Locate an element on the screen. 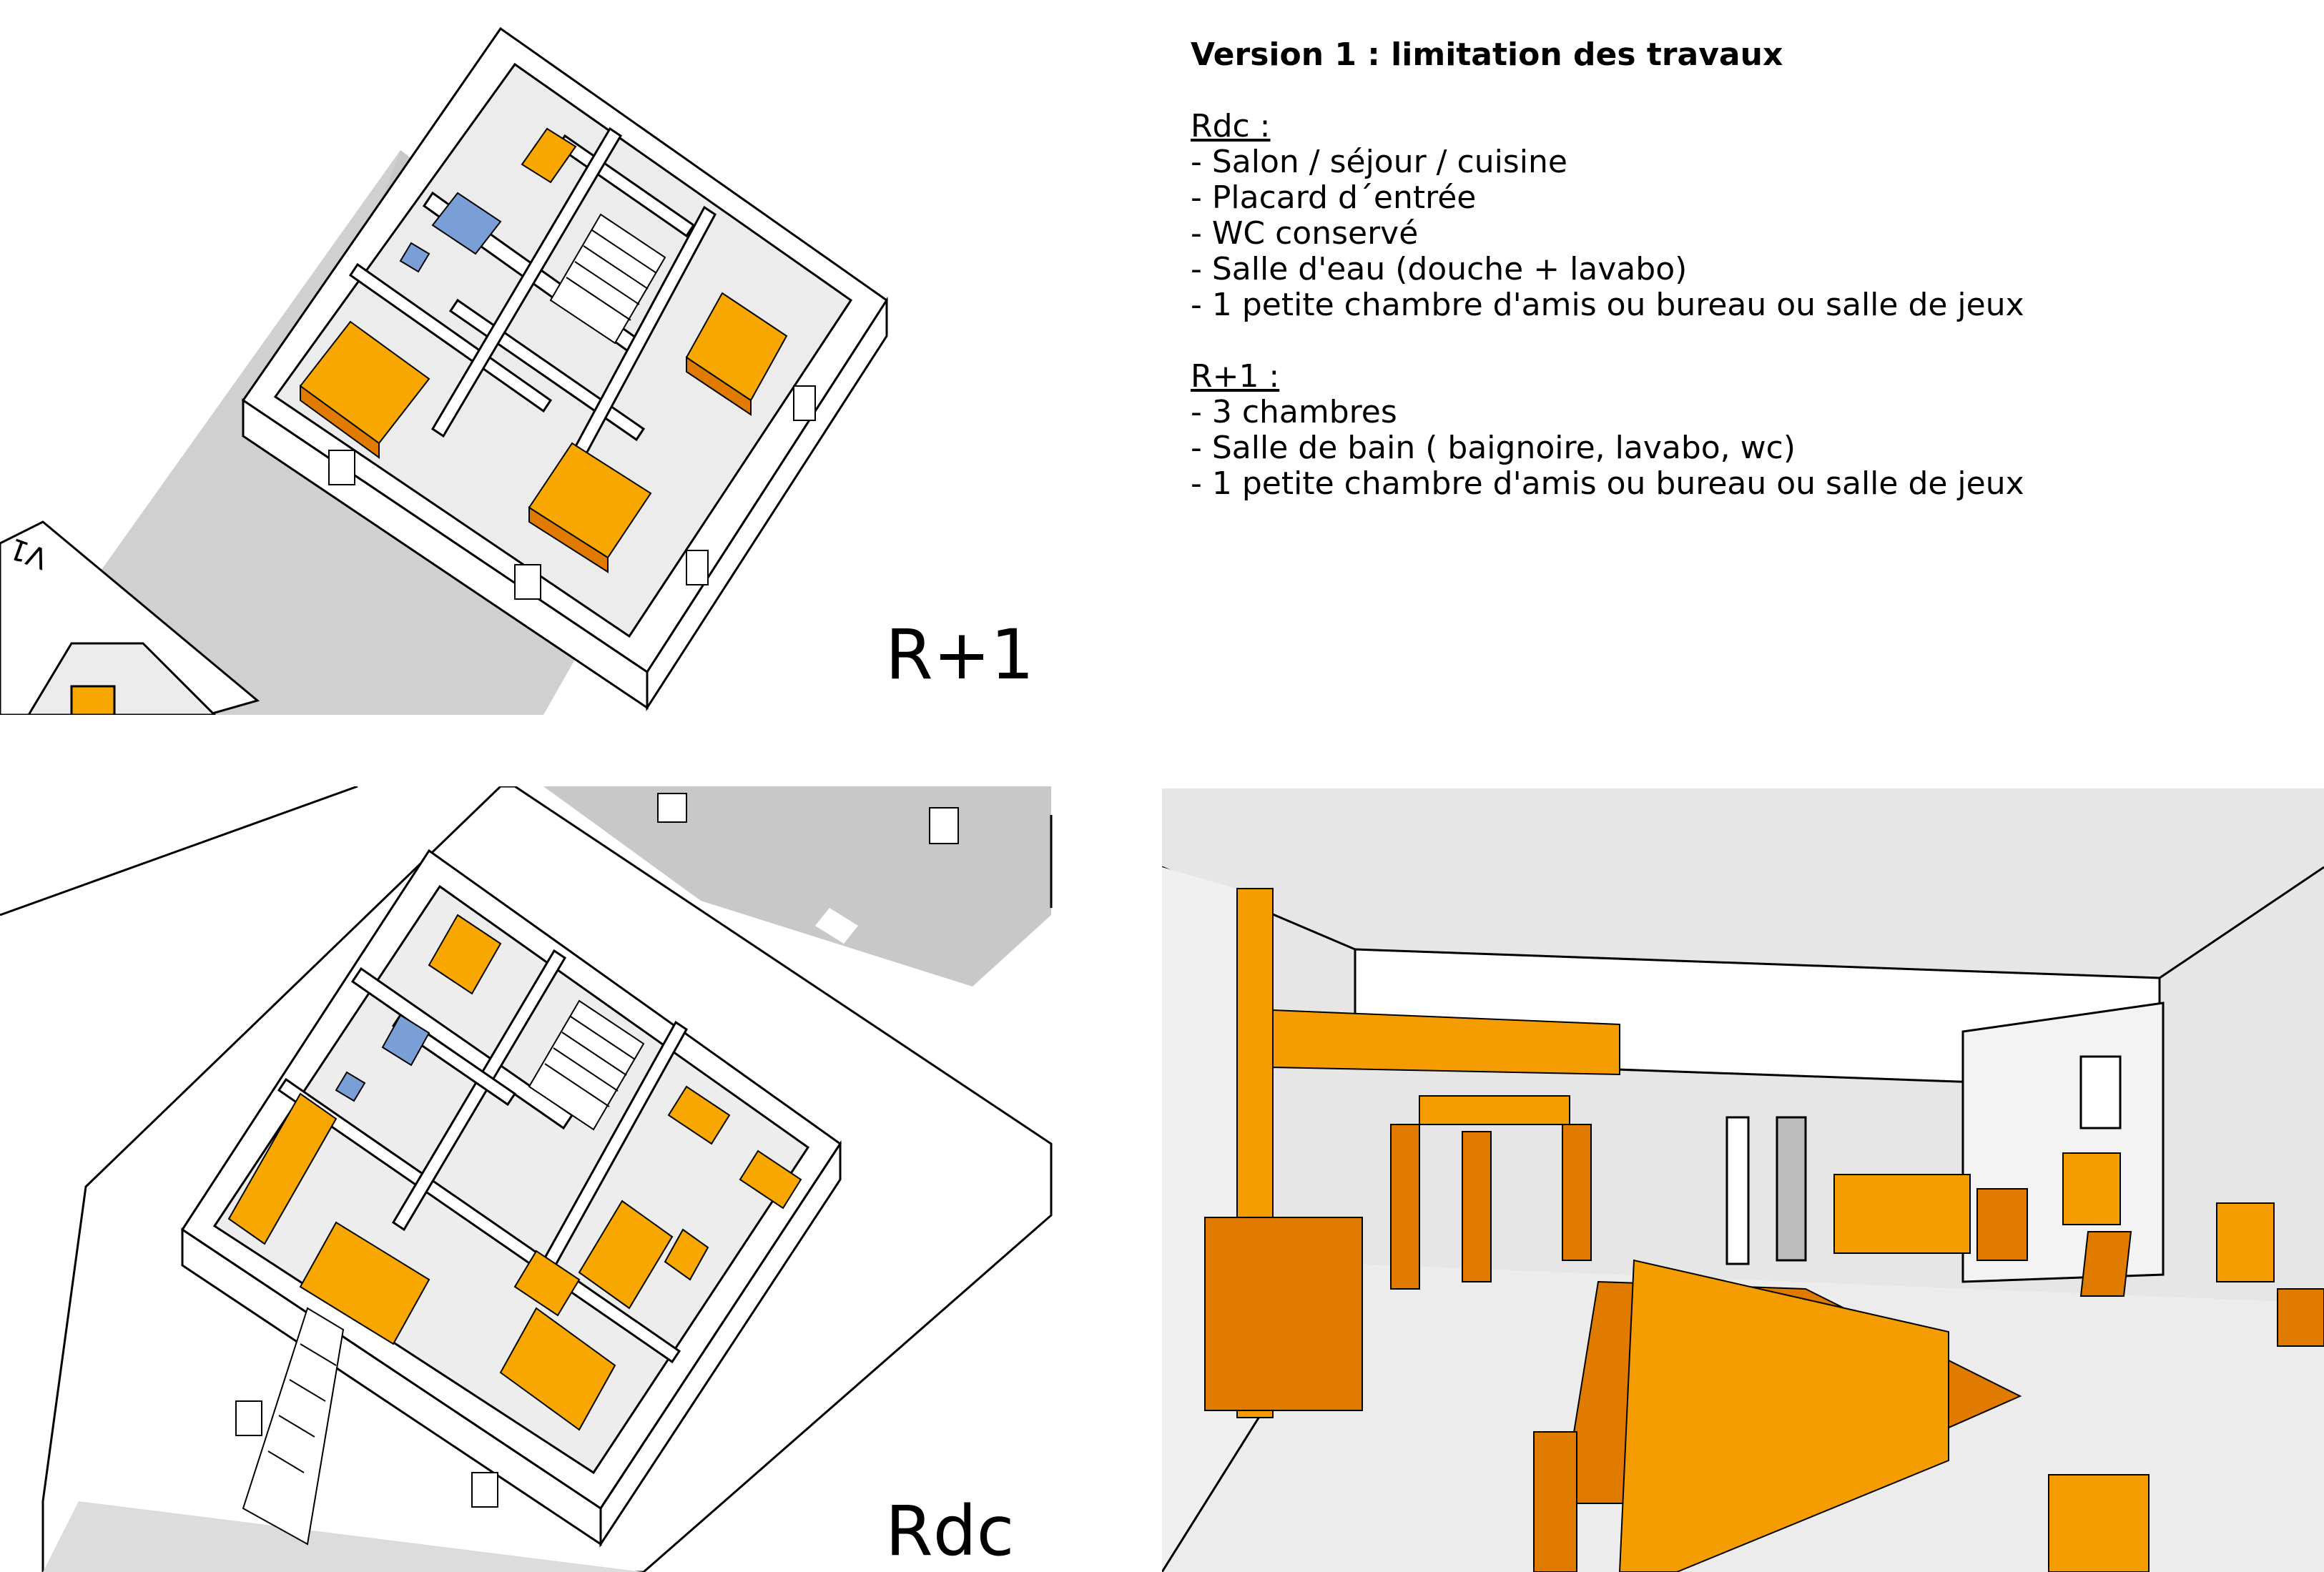  exterior-staircase is located at coordinates (293, 1426).